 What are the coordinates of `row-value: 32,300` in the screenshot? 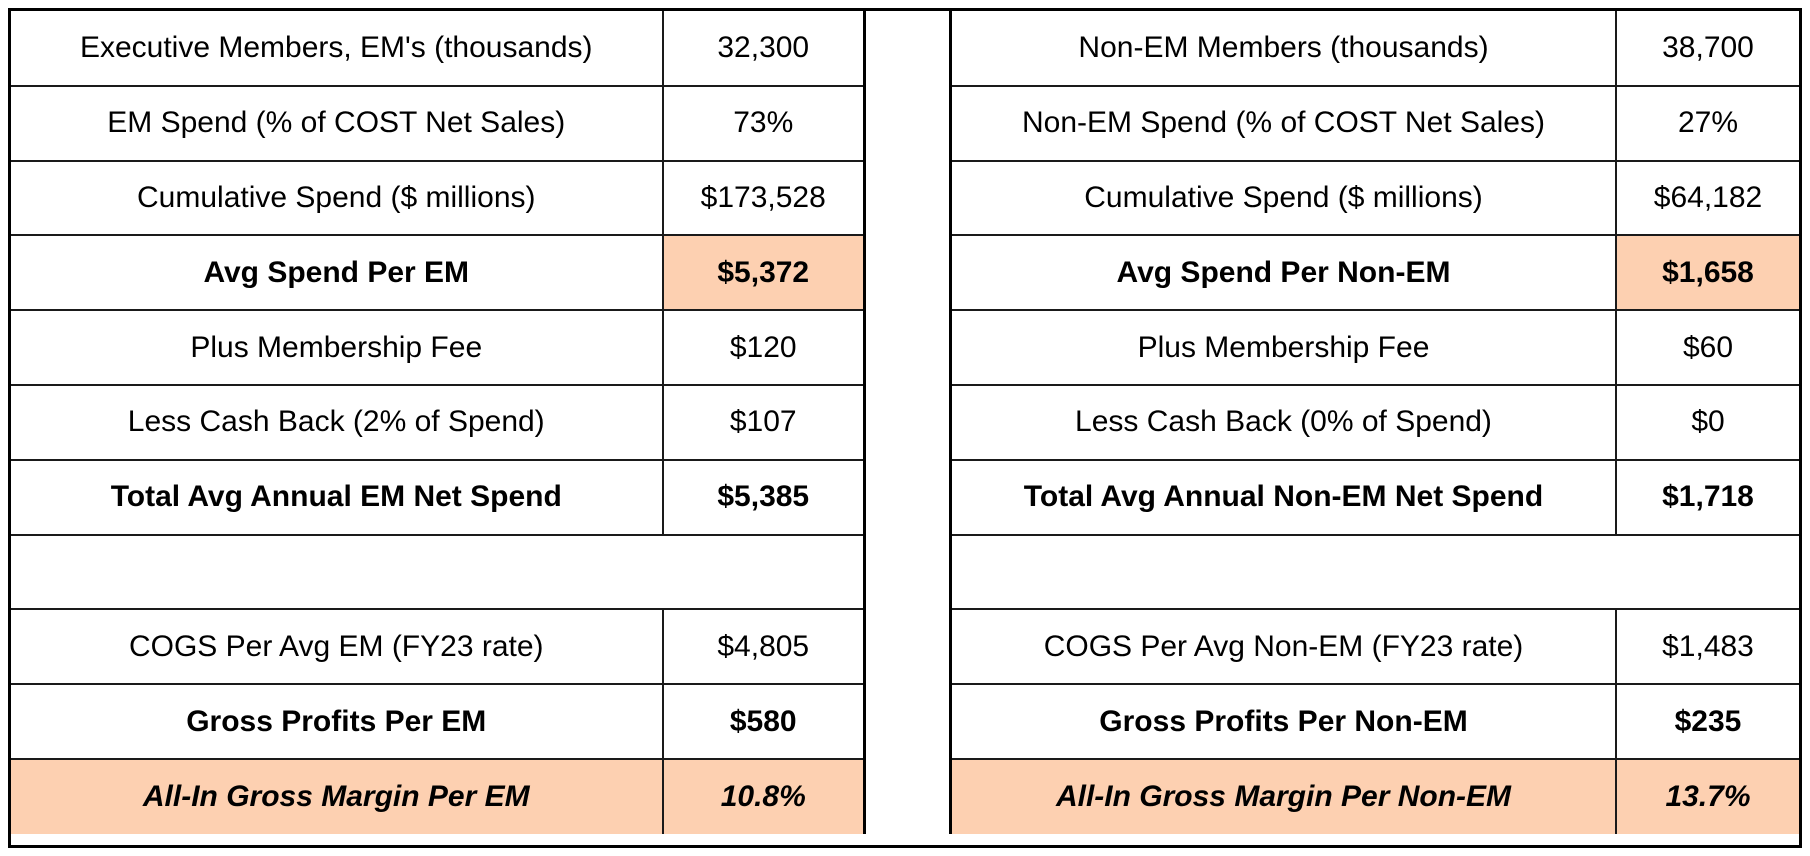 It's located at (763, 49).